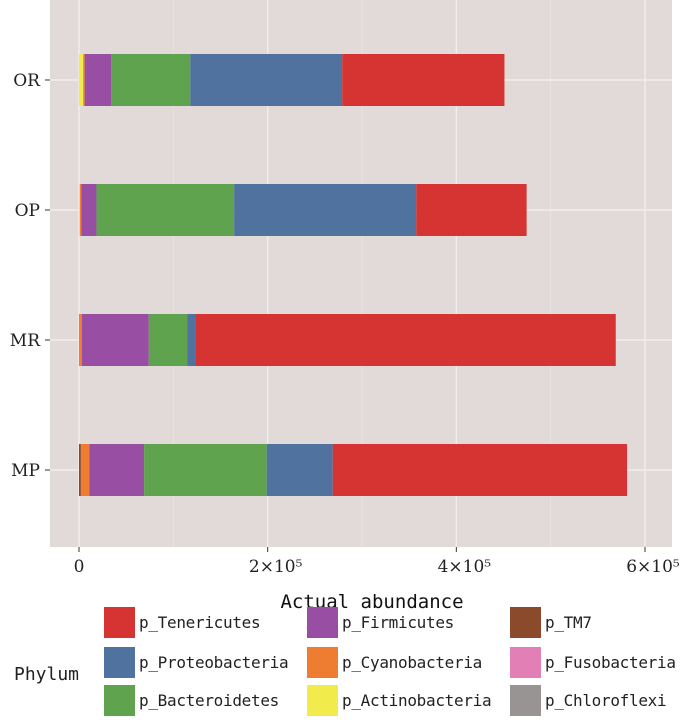 Image resolution: width=700 pixels, height=727 pixels. What do you see at coordinates (412, 662) in the screenshot?
I see `legend-label: p_Cyanobacteria` at bounding box center [412, 662].